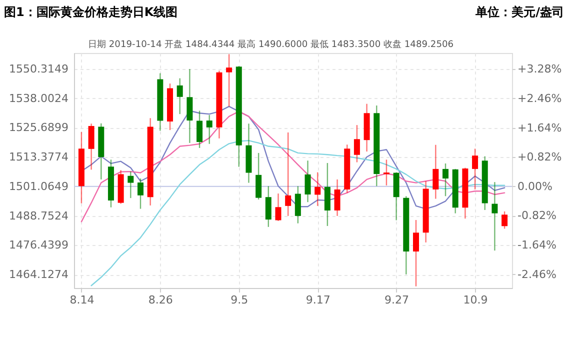 The image size is (570, 348). I want to click on y-tick-label: 1464.1274, so click(38, 275).